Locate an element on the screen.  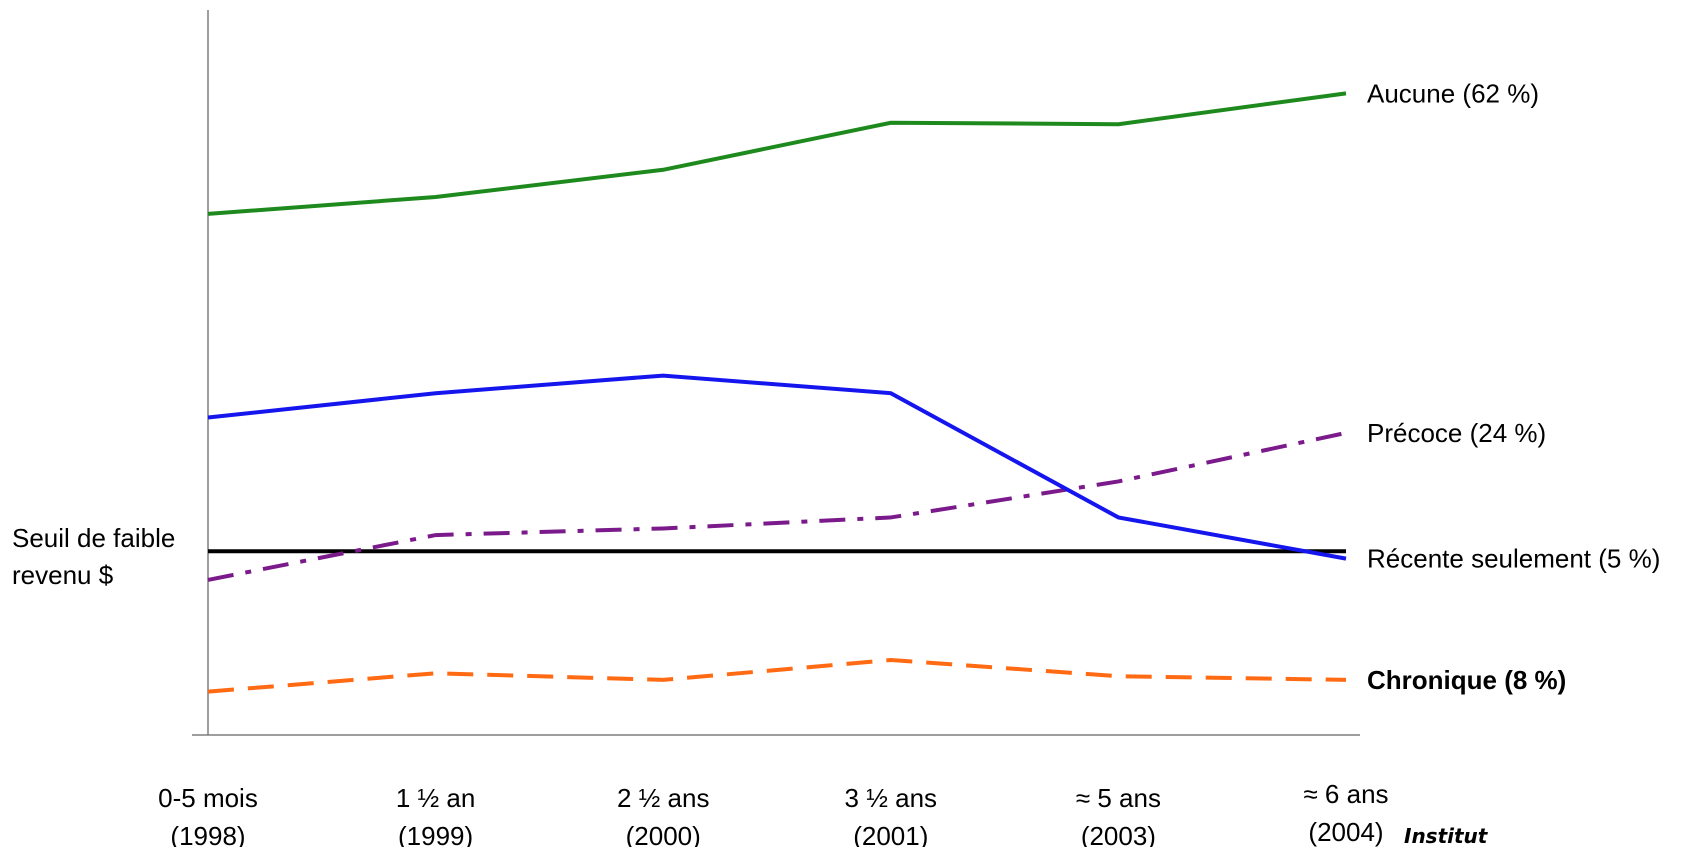
threshold-label: Seuil de faible revenu $ is located at coordinates (93, 556).